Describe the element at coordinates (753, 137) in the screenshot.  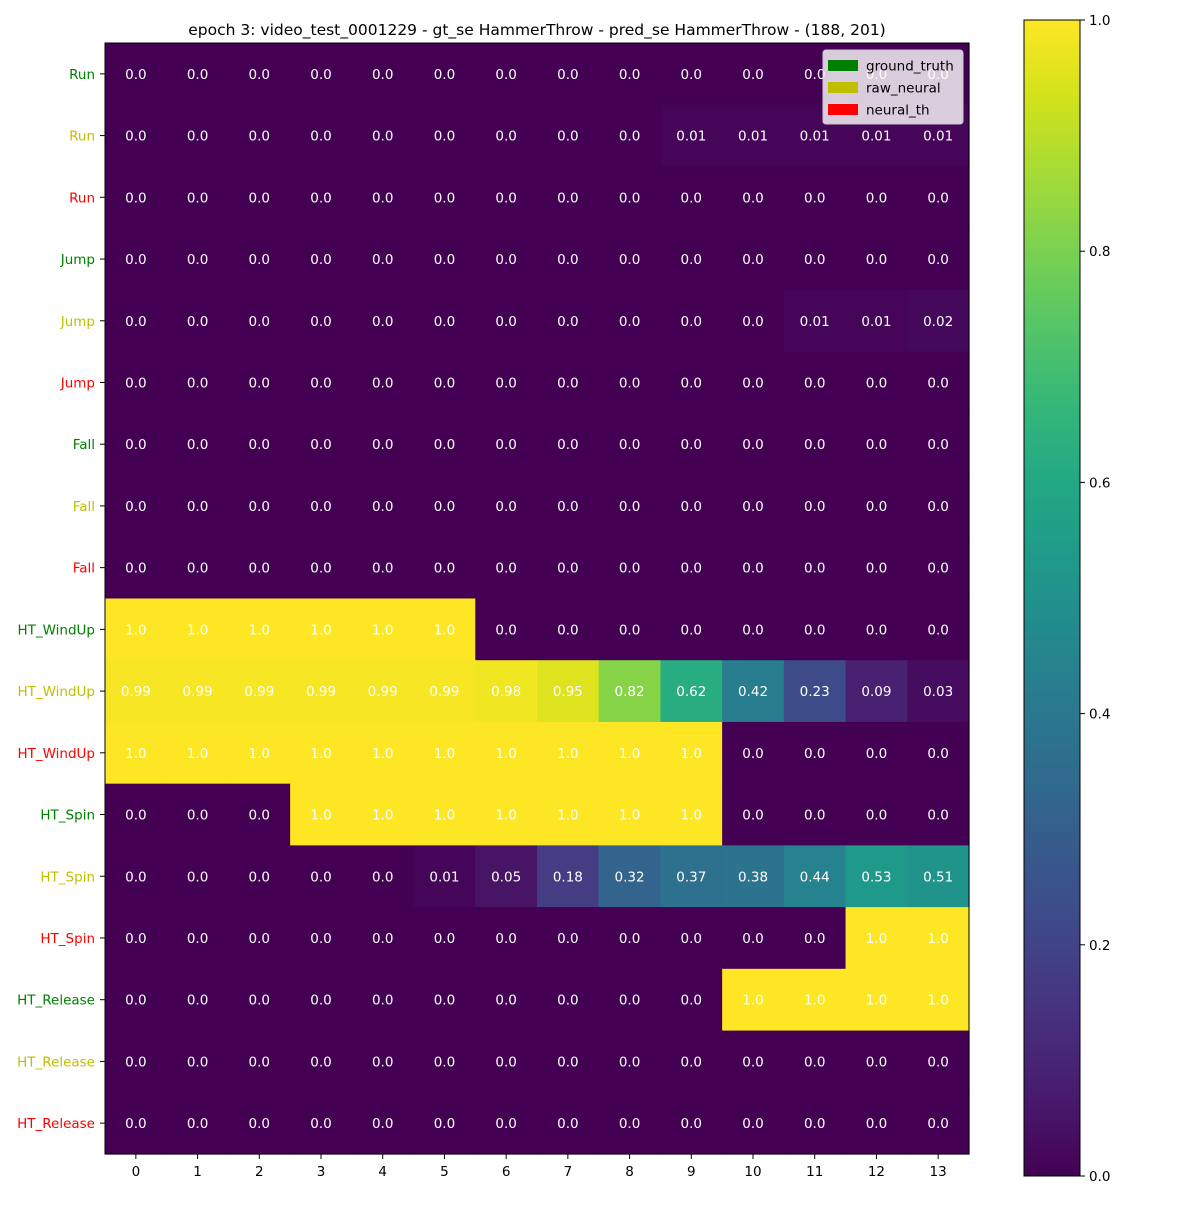
I see `cell-value-label: 0.01` at that location.